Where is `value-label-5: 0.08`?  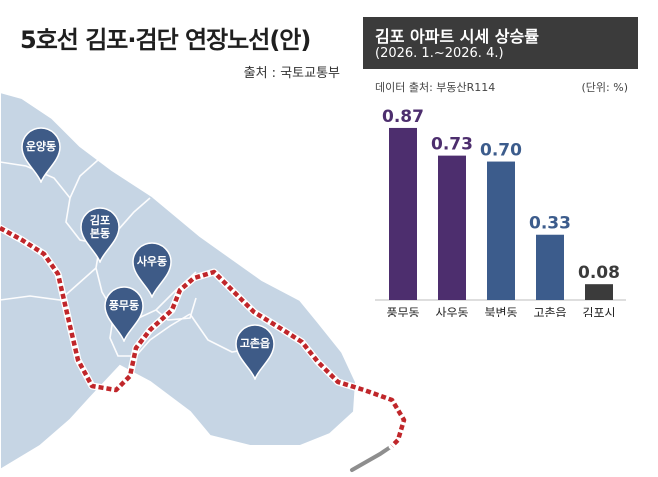 value-label-5: 0.08 is located at coordinates (599, 273).